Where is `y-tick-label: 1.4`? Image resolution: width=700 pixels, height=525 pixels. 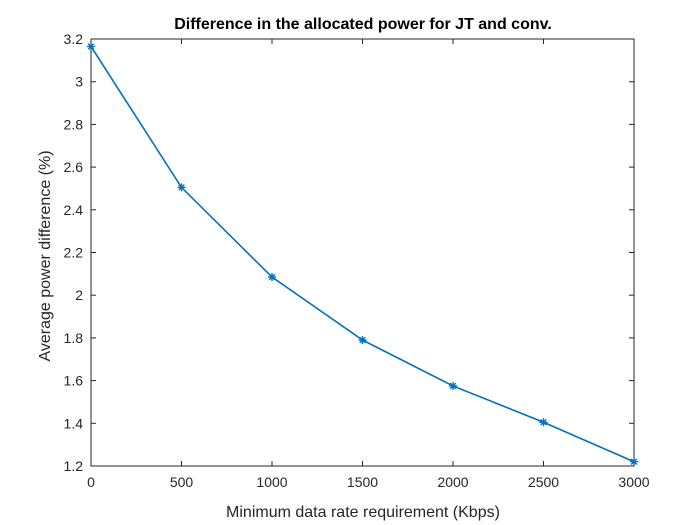 y-tick-label: 1.4 is located at coordinates (74, 423).